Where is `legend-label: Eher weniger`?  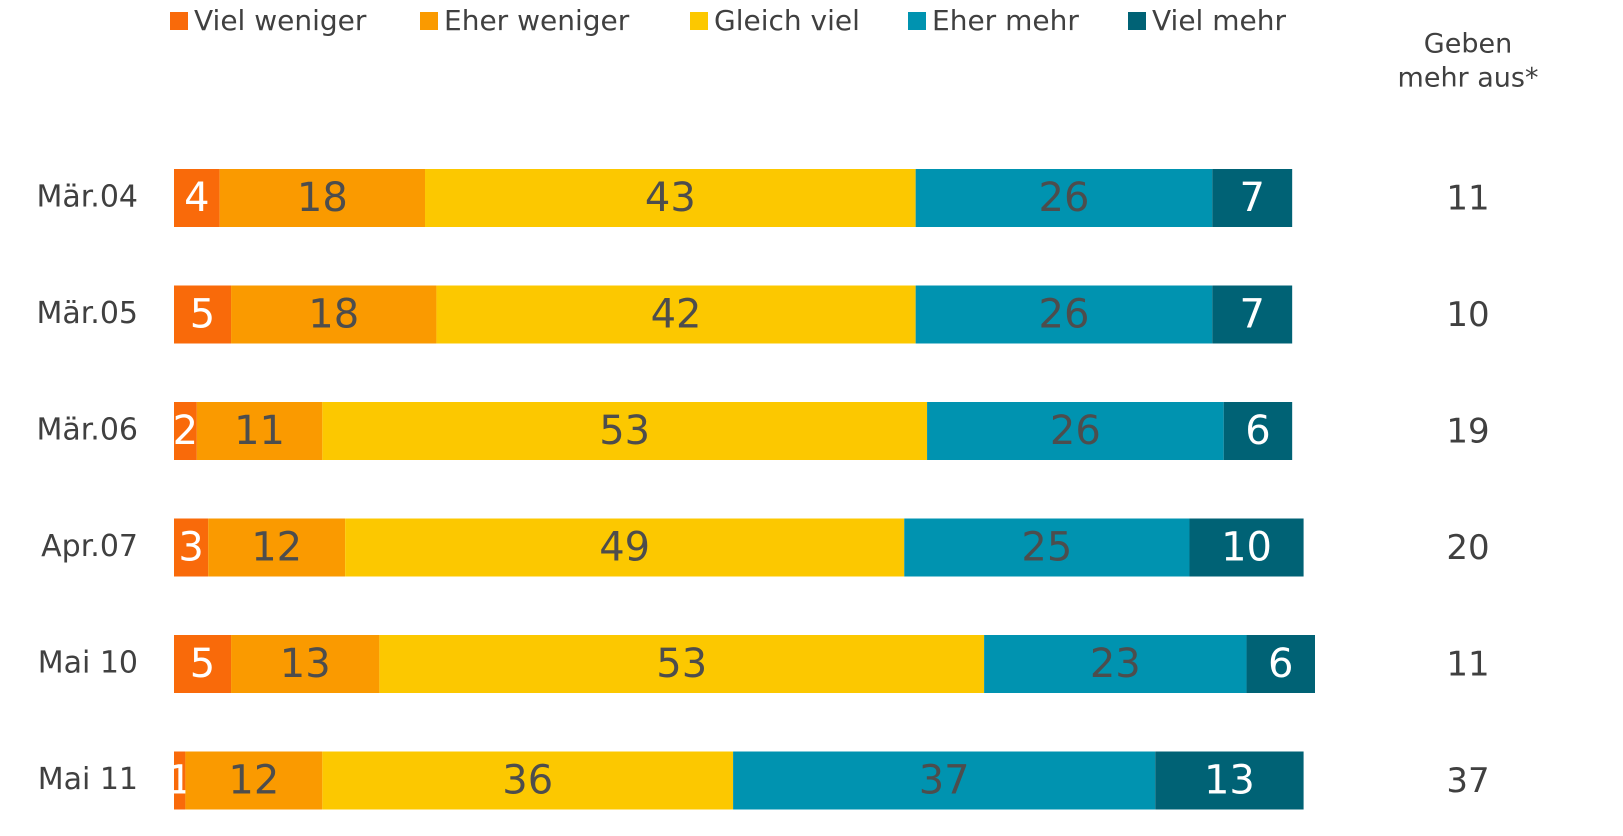 legend-label: Eher weniger is located at coordinates (537, 20).